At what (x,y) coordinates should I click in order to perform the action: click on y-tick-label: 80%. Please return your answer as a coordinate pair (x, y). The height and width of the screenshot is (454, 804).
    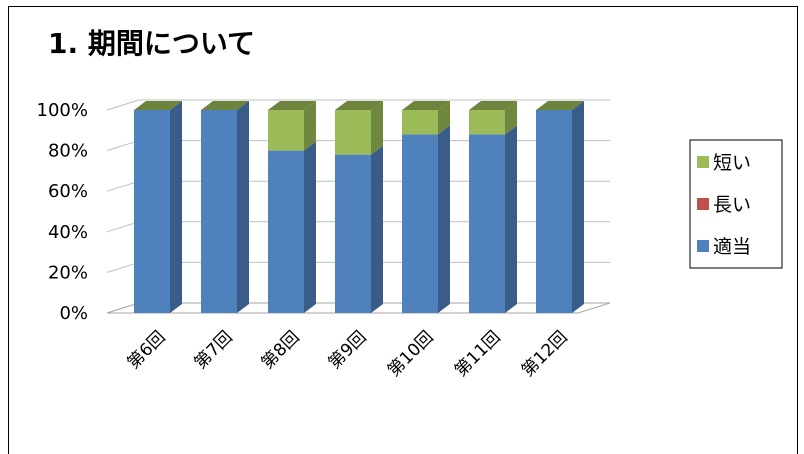
    Looking at the image, I should click on (68, 151).